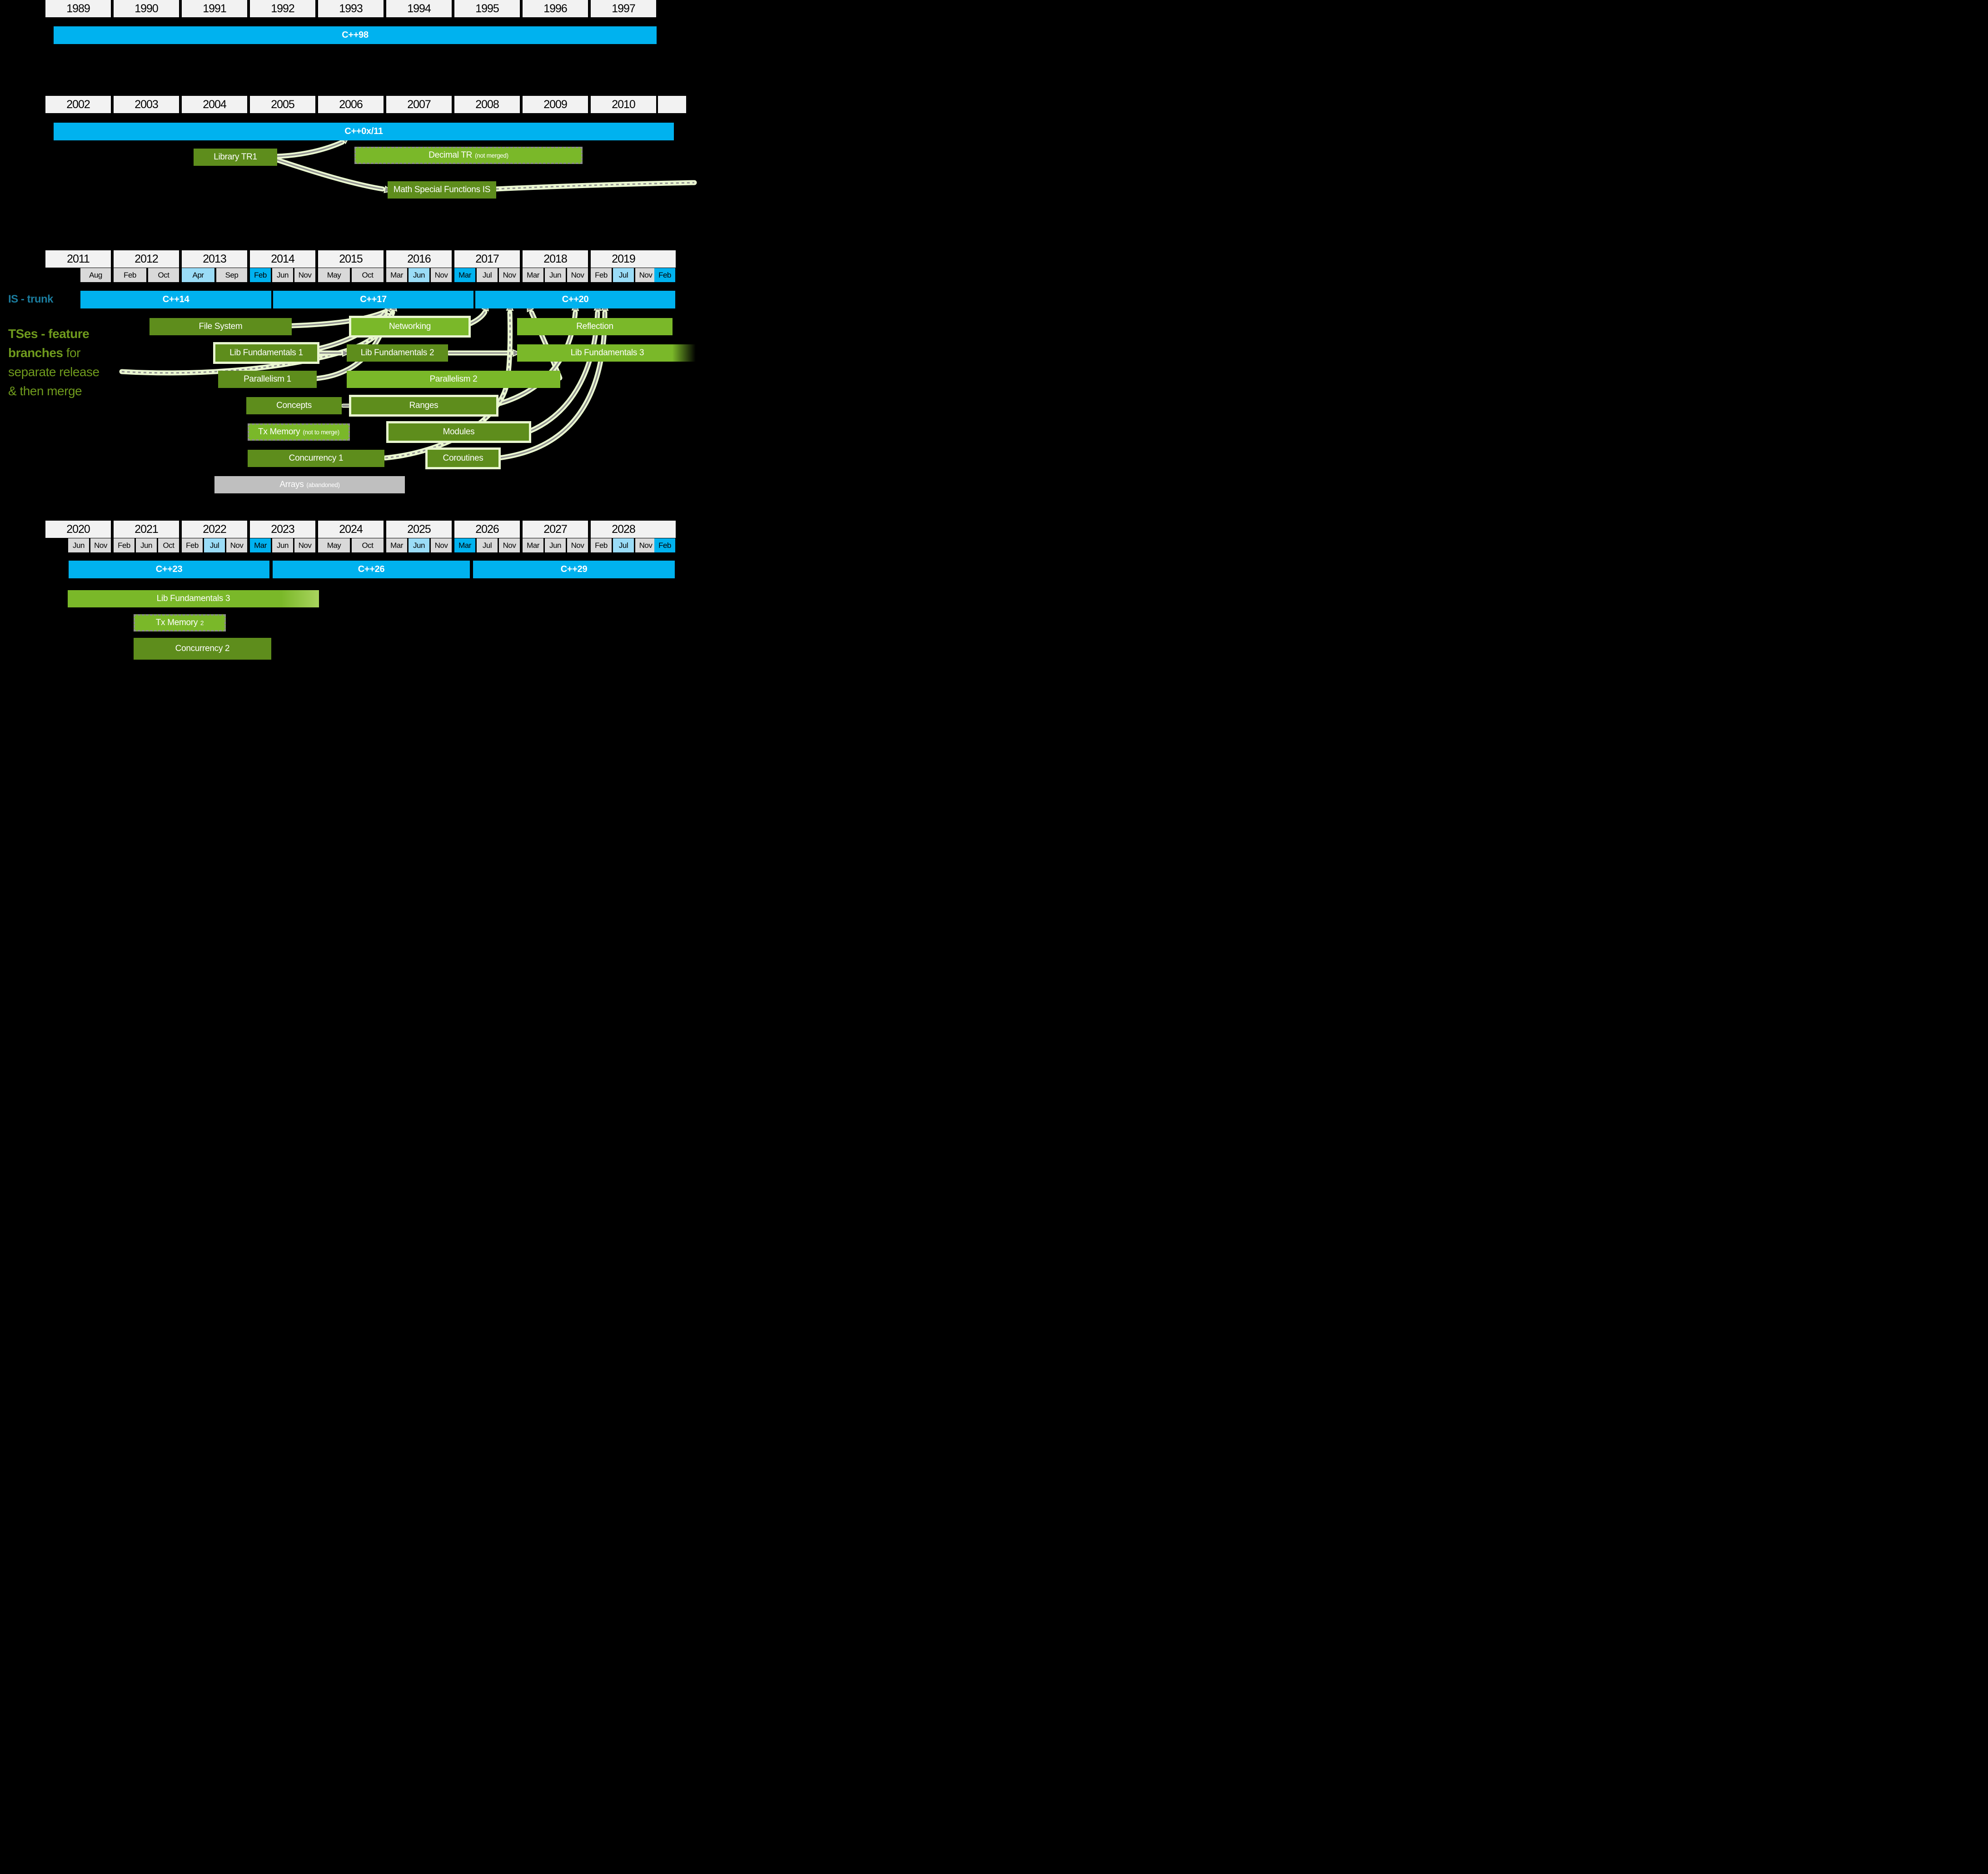  What do you see at coordinates (291, 485) in the screenshot?
I see `ts-box-label: Arrays` at bounding box center [291, 485].